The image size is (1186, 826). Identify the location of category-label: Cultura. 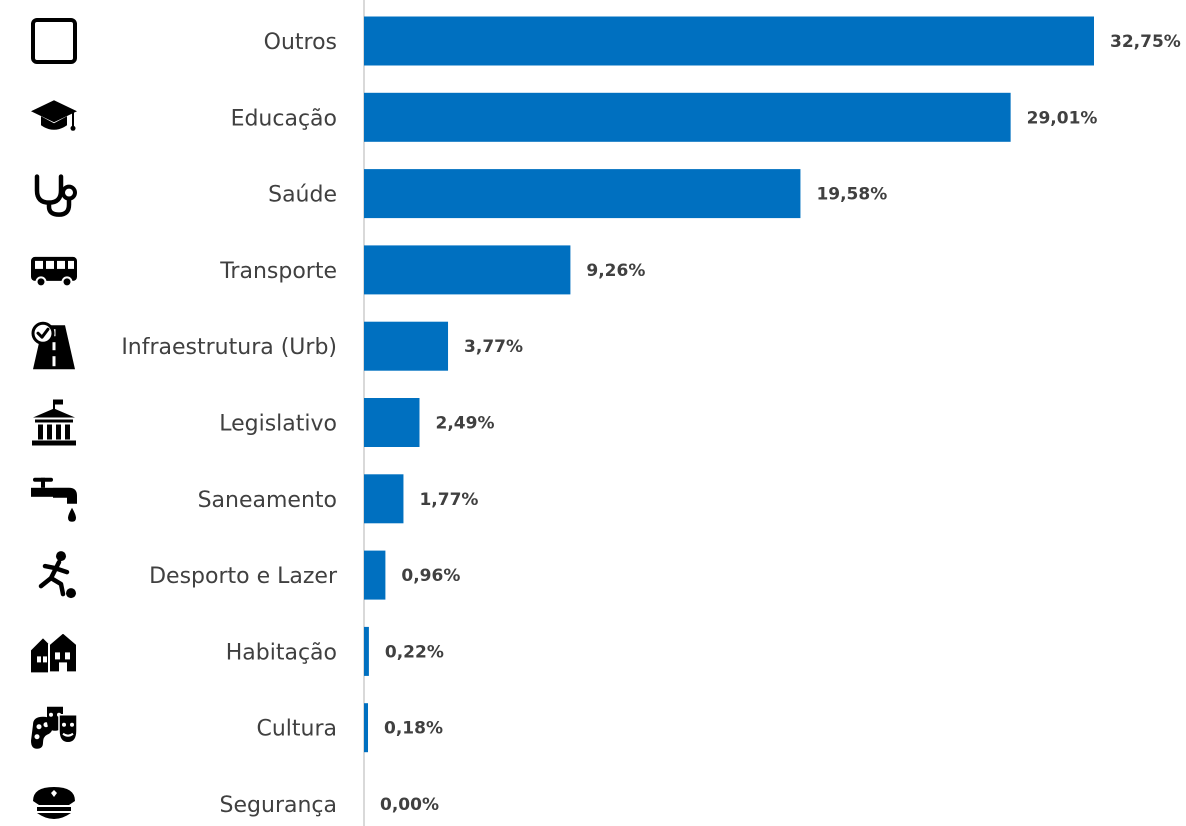
(296, 729).